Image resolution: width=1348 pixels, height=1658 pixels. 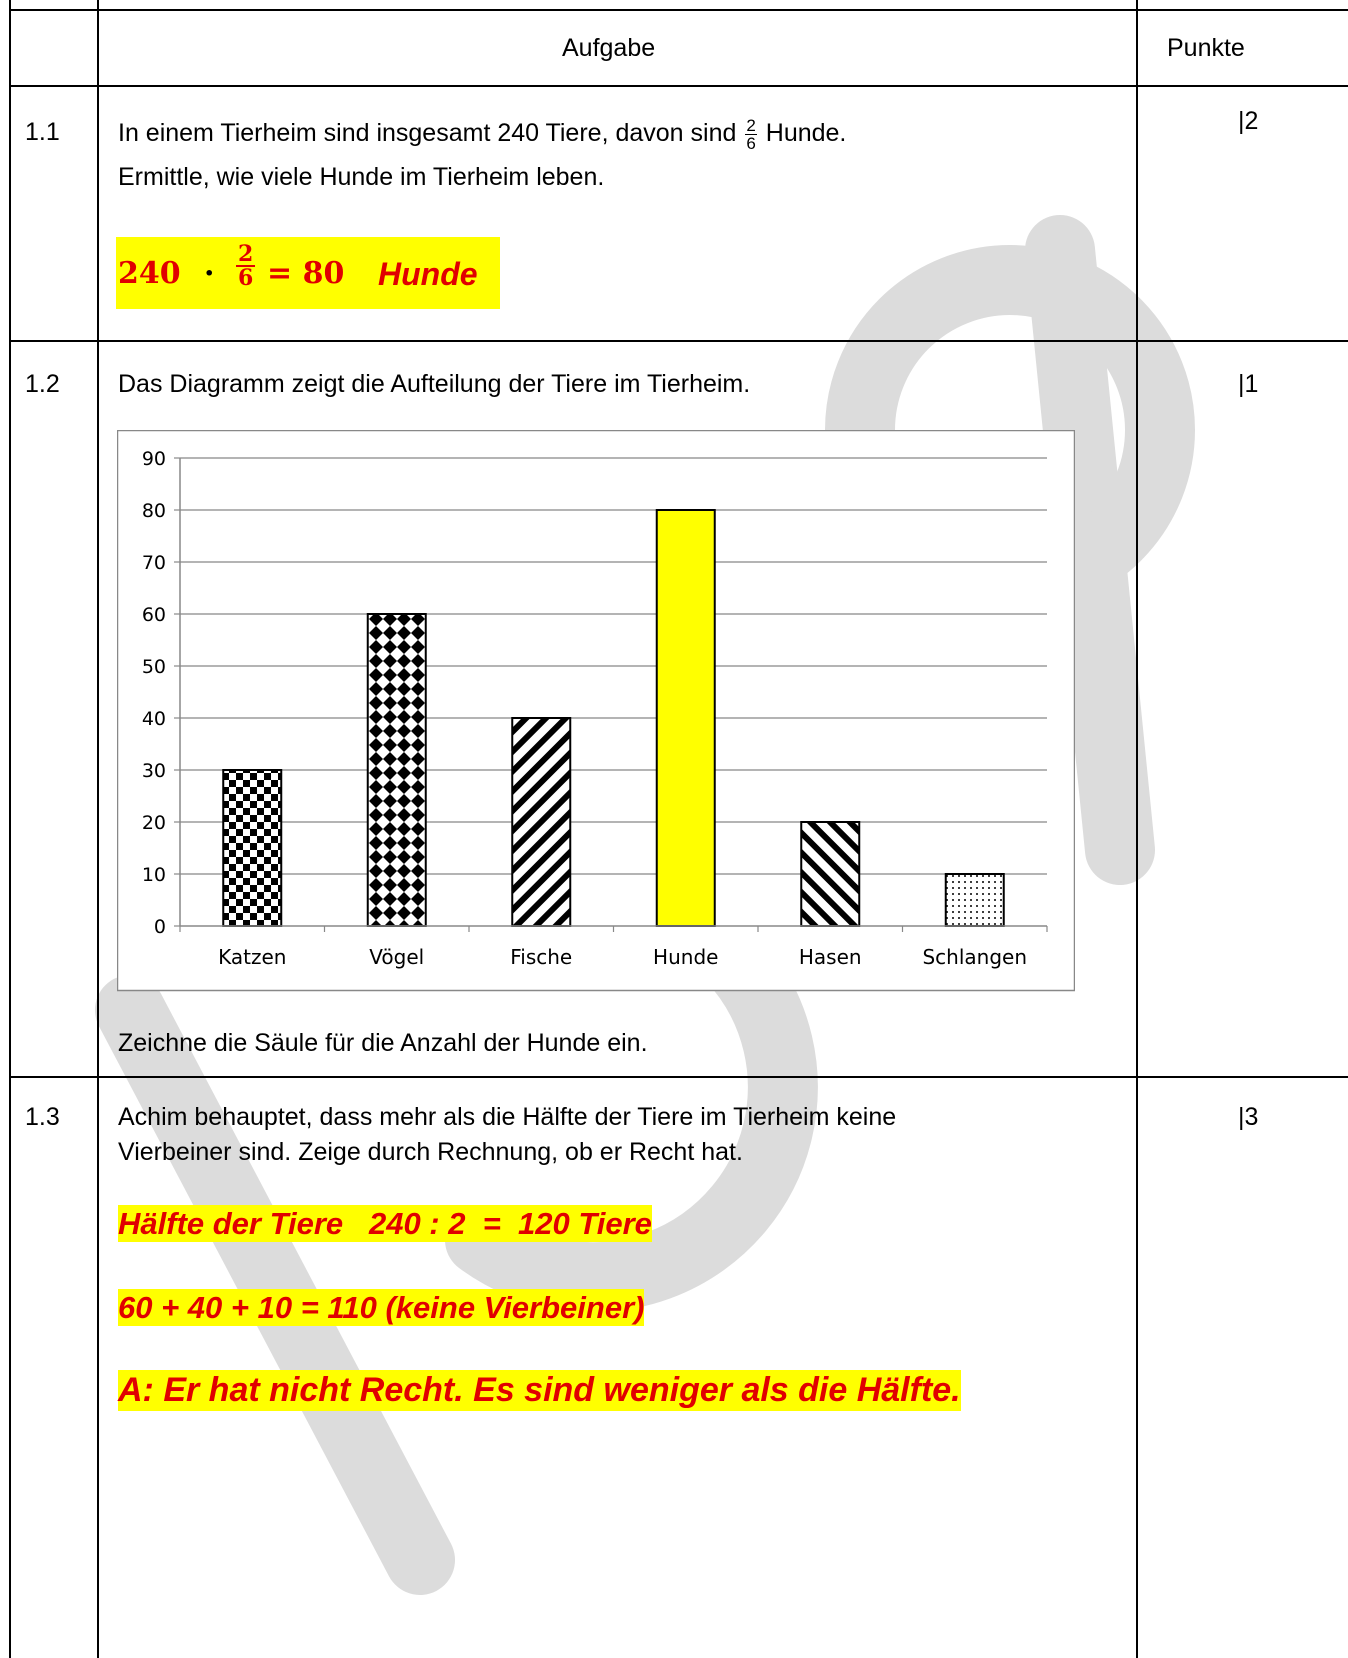 What do you see at coordinates (154, 875) in the screenshot?
I see `y-tick-label: 10` at bounding box center [154, 875].